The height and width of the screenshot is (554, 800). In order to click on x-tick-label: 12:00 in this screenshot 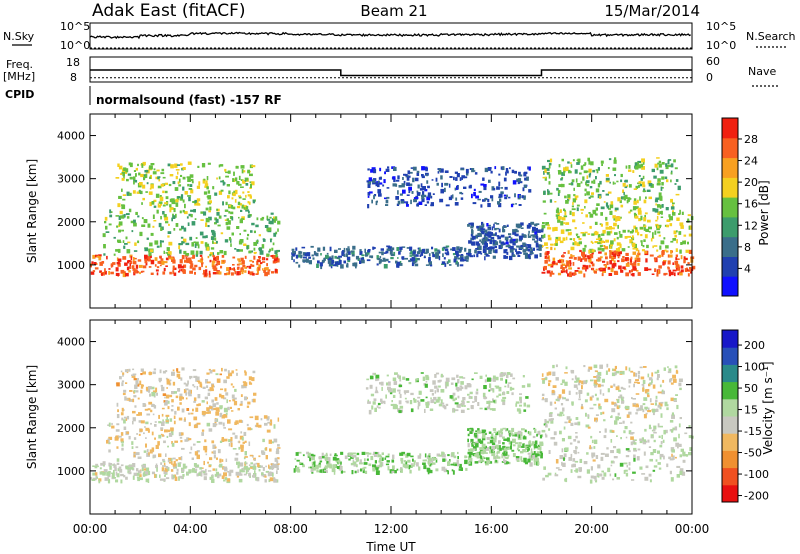, I will do `click(391, 529)`.